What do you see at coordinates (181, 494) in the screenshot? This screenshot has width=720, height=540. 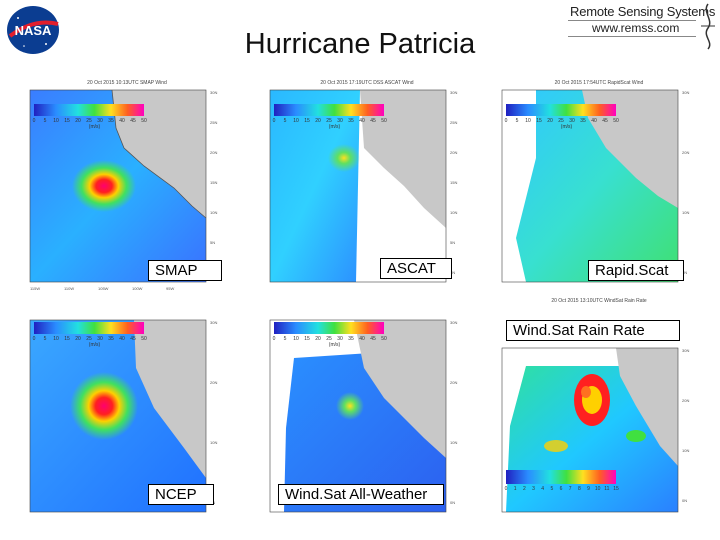 I see `label-ncep: NCEP` at bounding box center [181, 494].